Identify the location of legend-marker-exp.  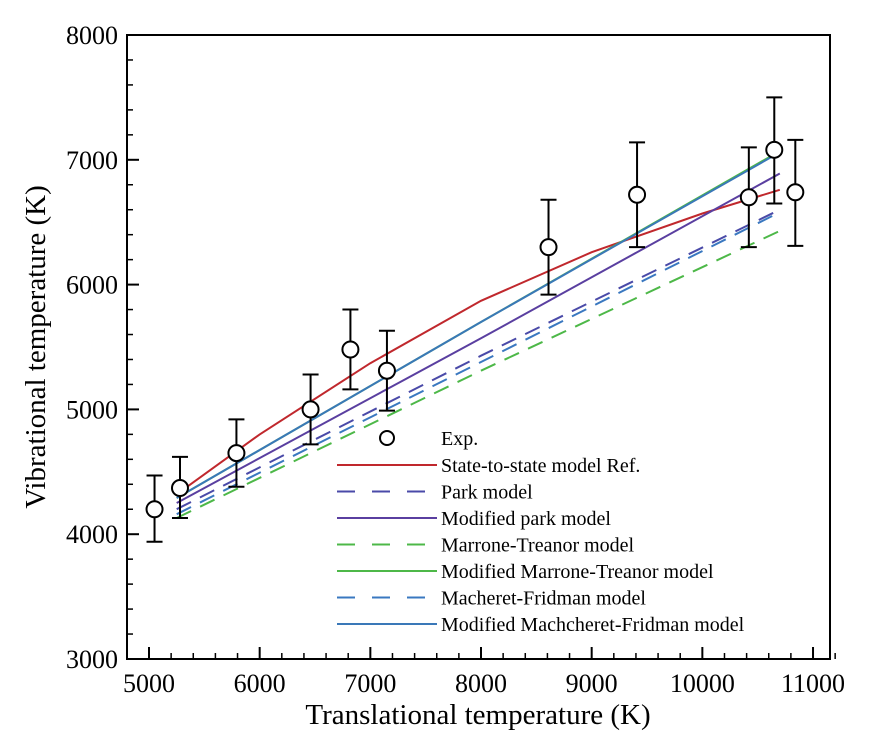
(387, 438).